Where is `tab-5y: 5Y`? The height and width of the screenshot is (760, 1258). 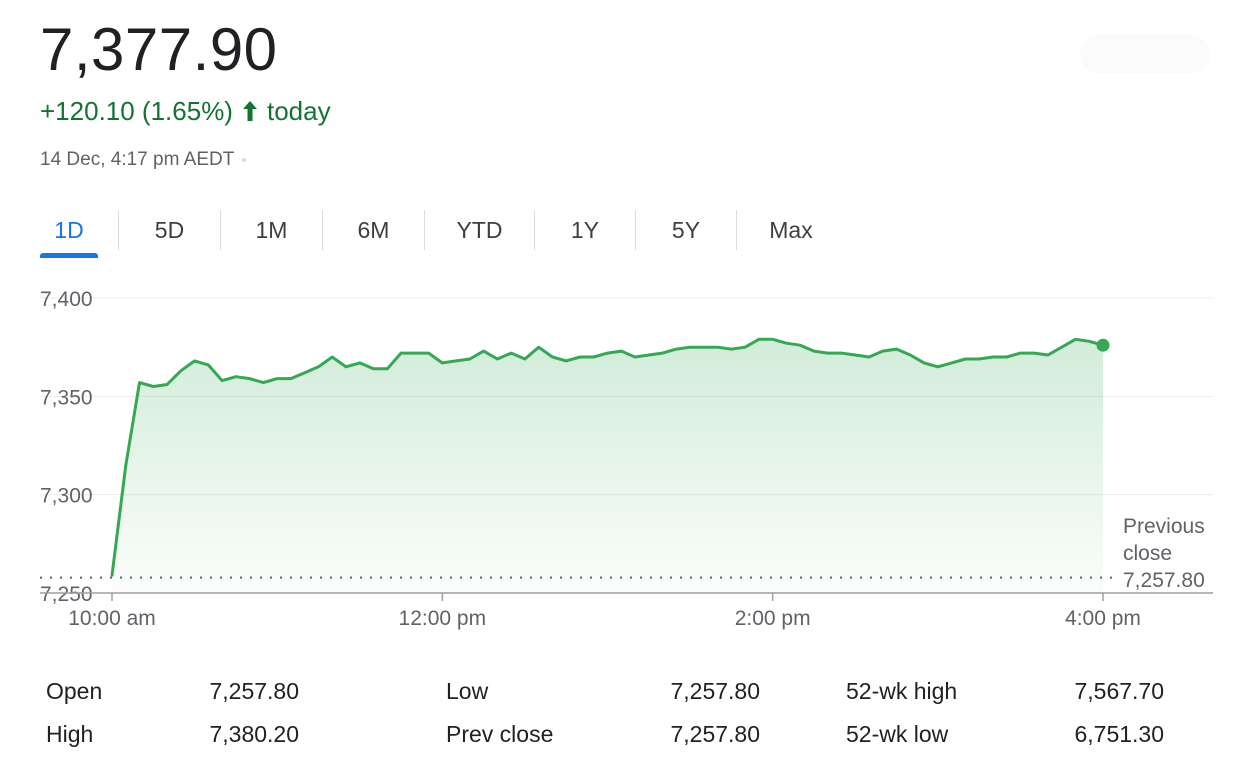 tab-5y: 5Y is located at coordinates (686, 229).